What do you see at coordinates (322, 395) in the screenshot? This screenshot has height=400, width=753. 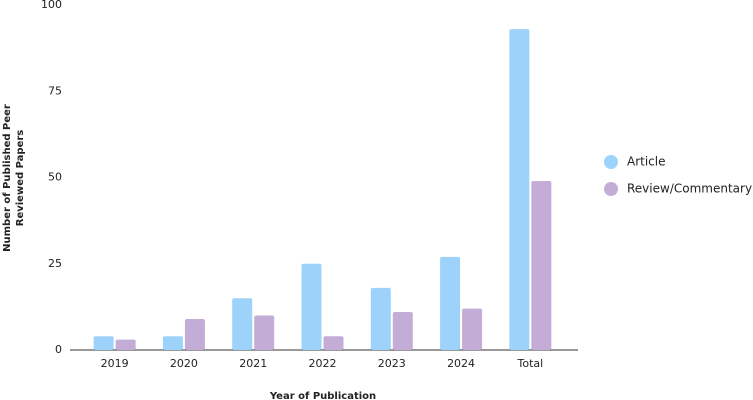 I see `x-axis-title: Year of Publication` at bounding box center [322, 395].